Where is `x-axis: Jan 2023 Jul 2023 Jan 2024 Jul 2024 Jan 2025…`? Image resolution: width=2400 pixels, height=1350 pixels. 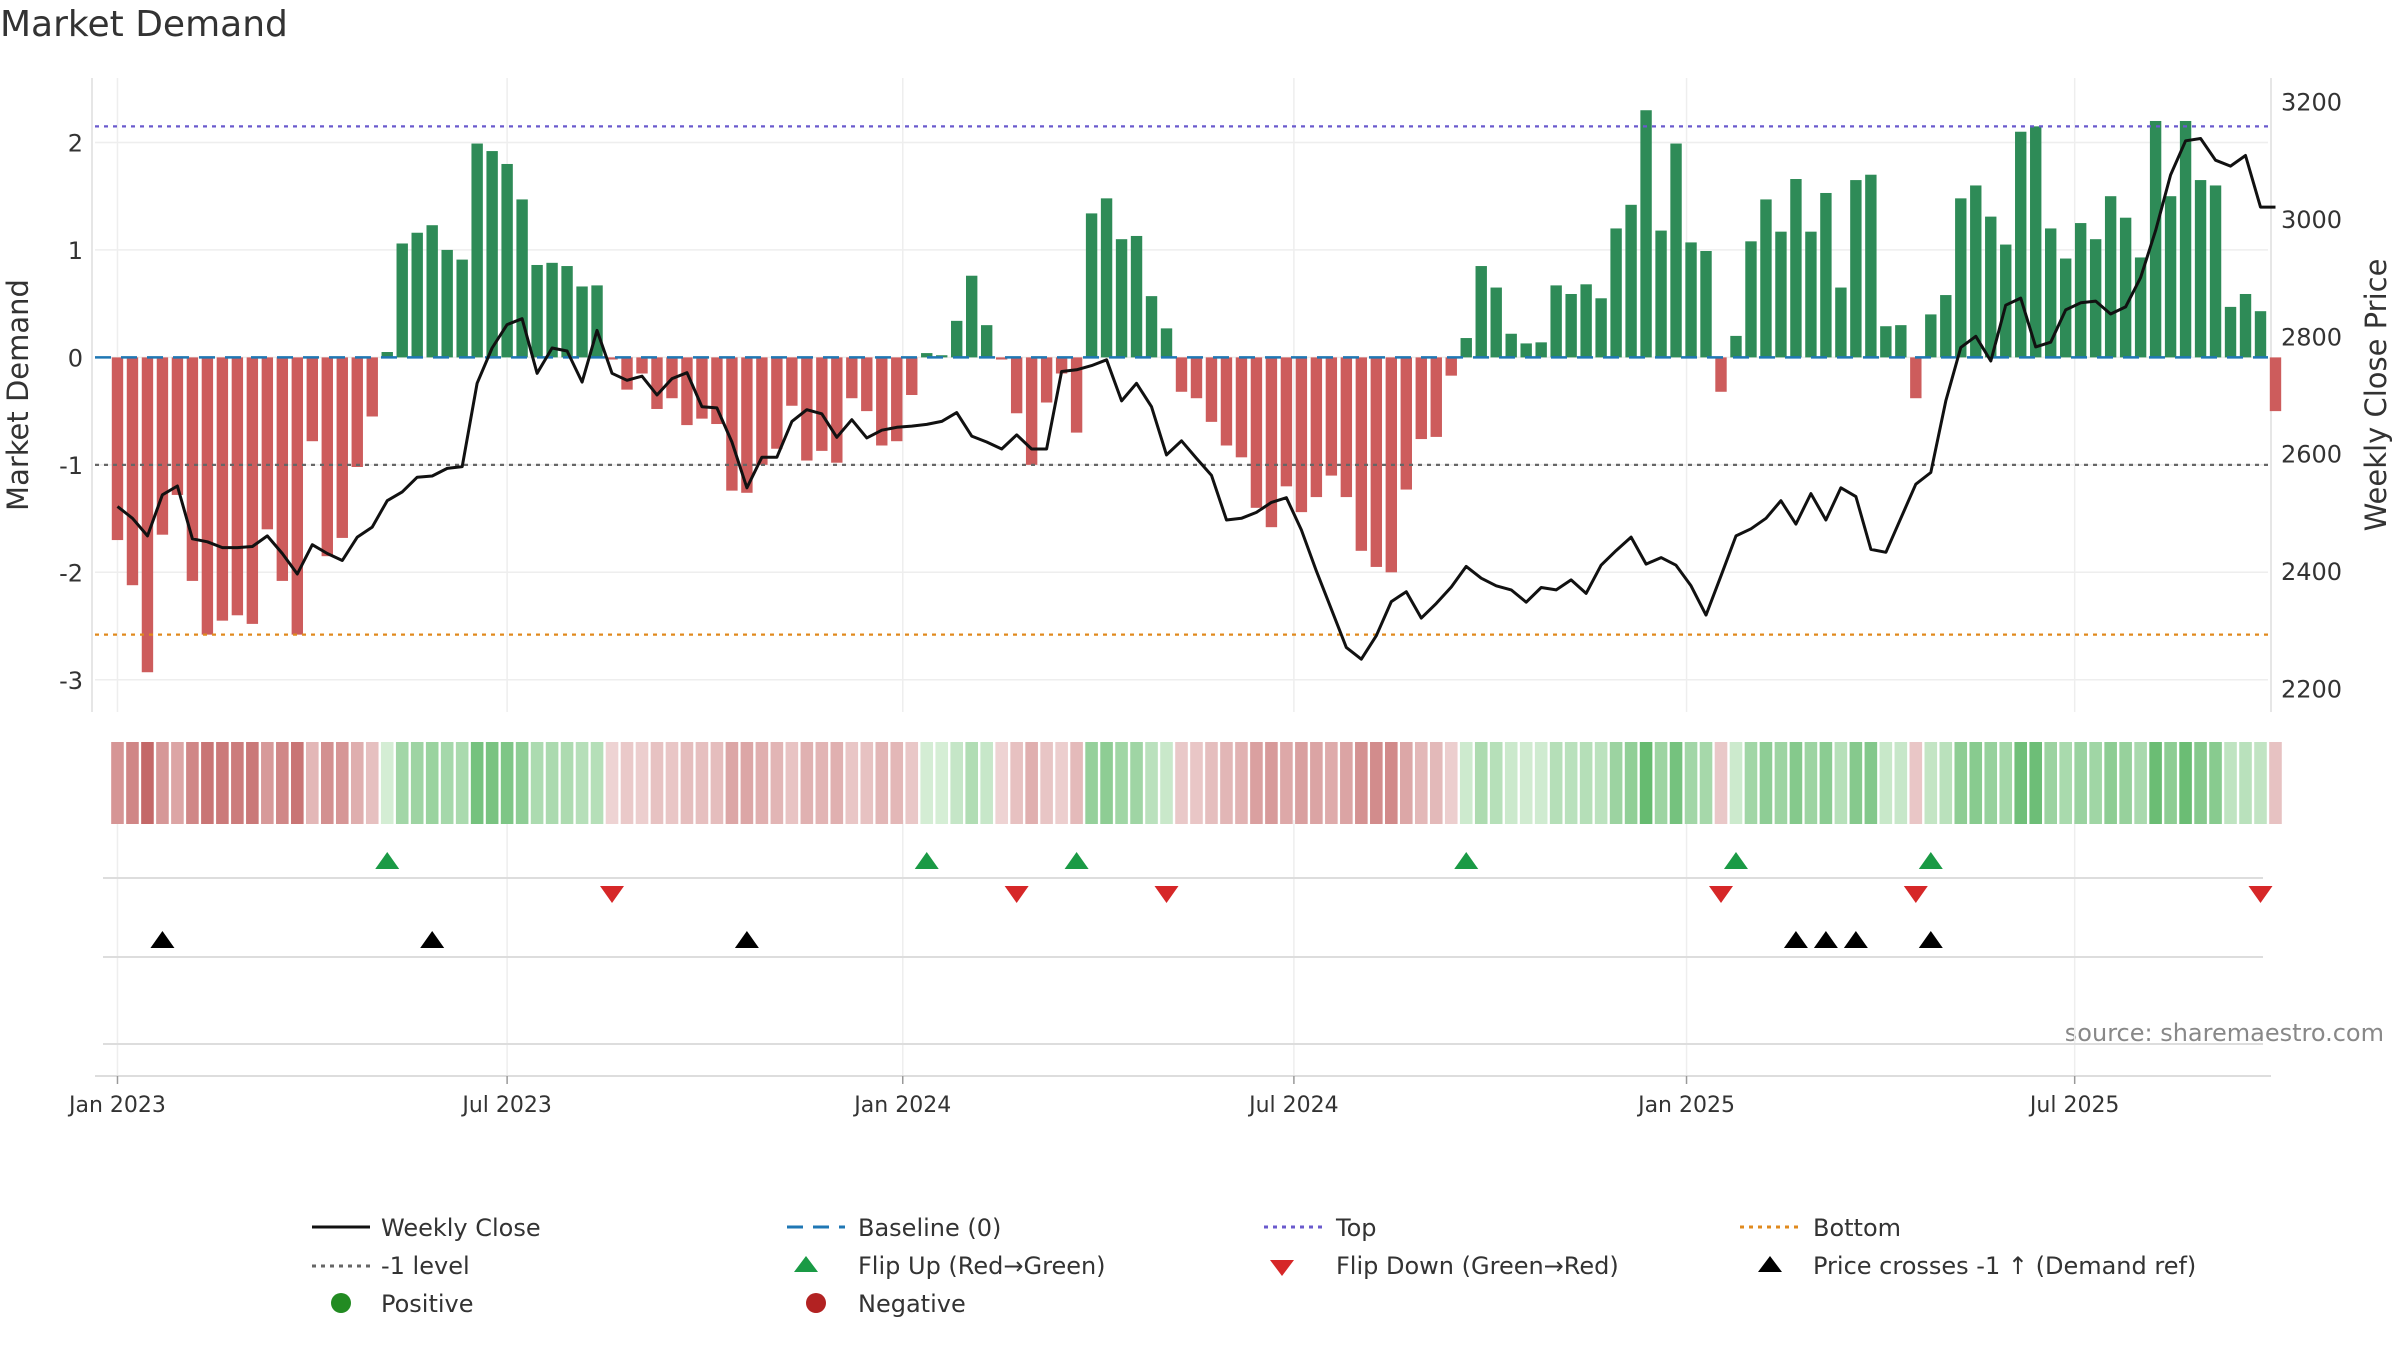 x-axis: Jan 2023 Jul 2023 Jan 2024 Jul 2024 Jan 2025… is located at coordinates (1093, 1097).